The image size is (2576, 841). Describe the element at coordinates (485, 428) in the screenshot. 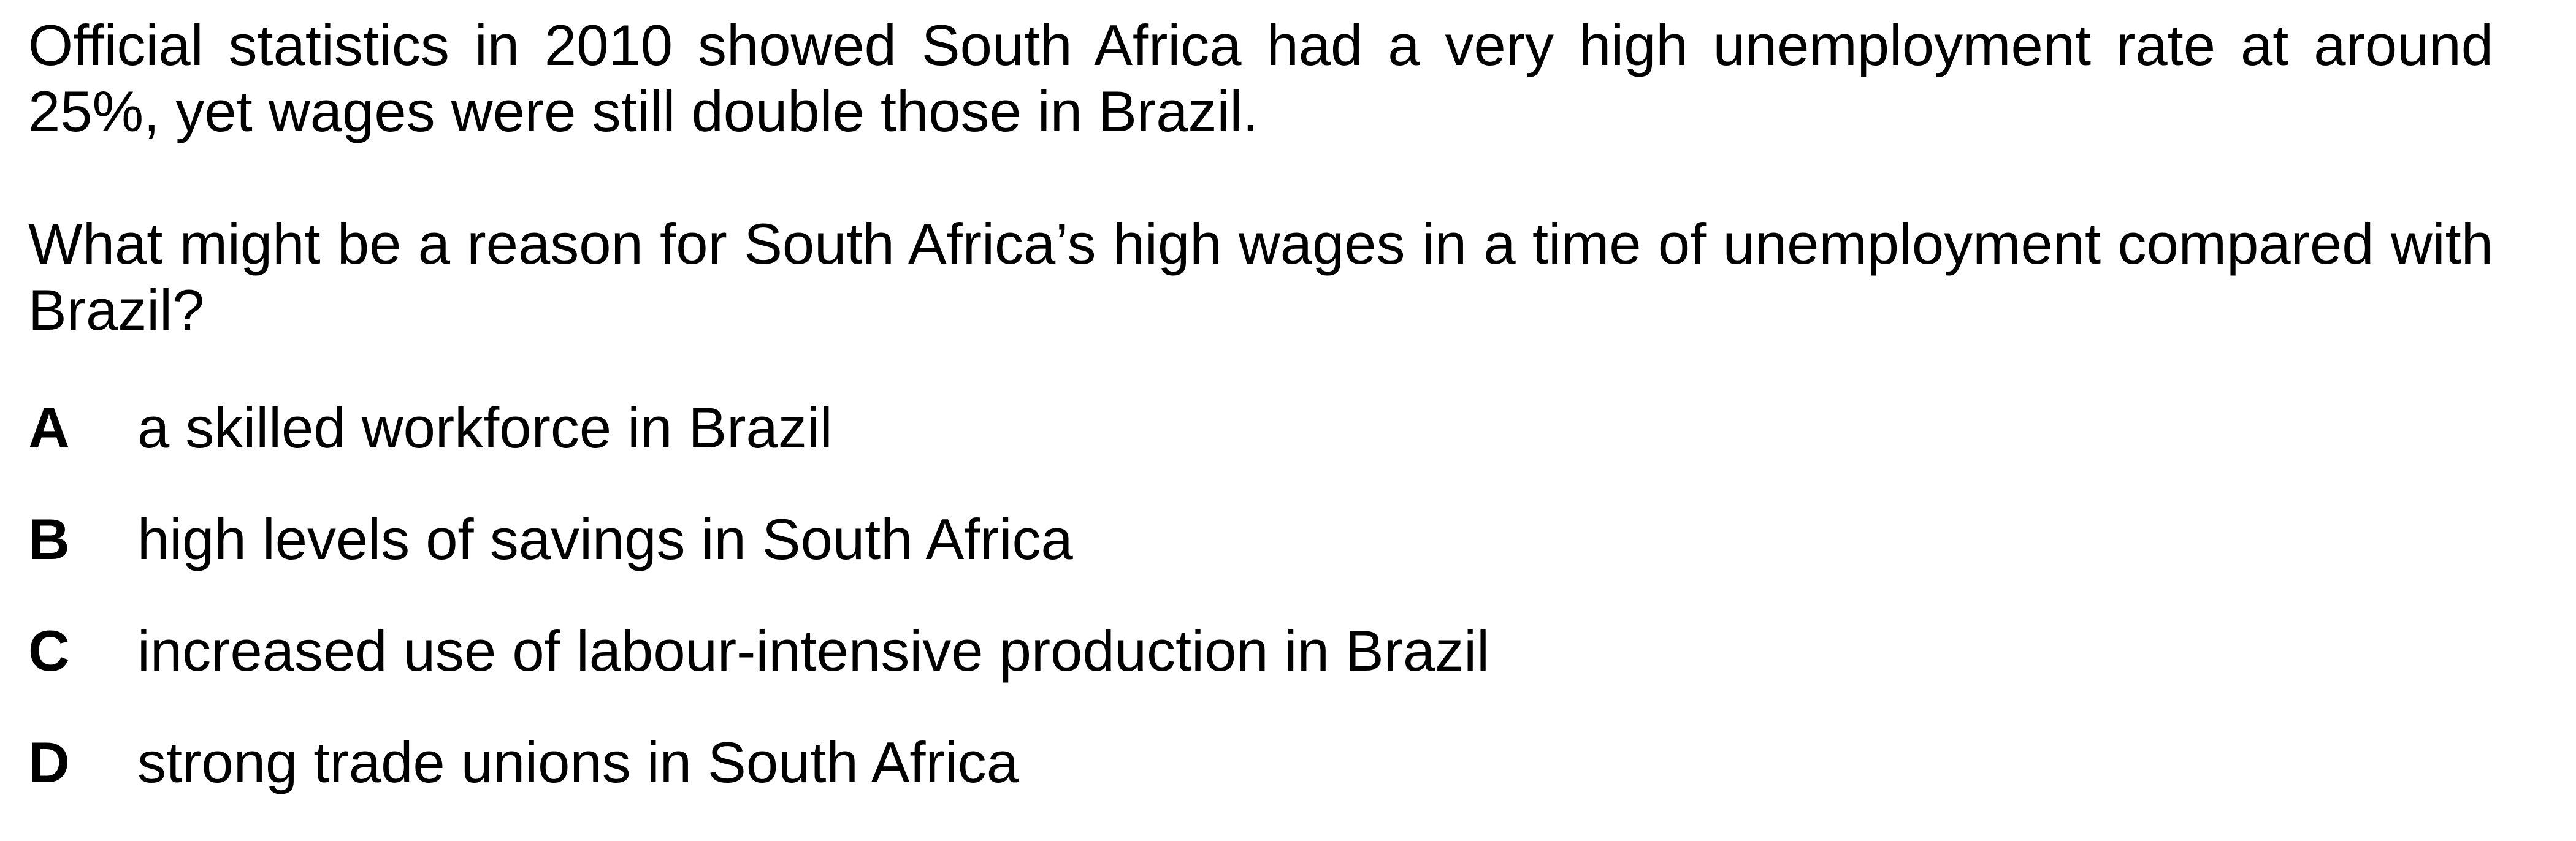

I see `option-text: a skilled workforce in Brazil` at that location.